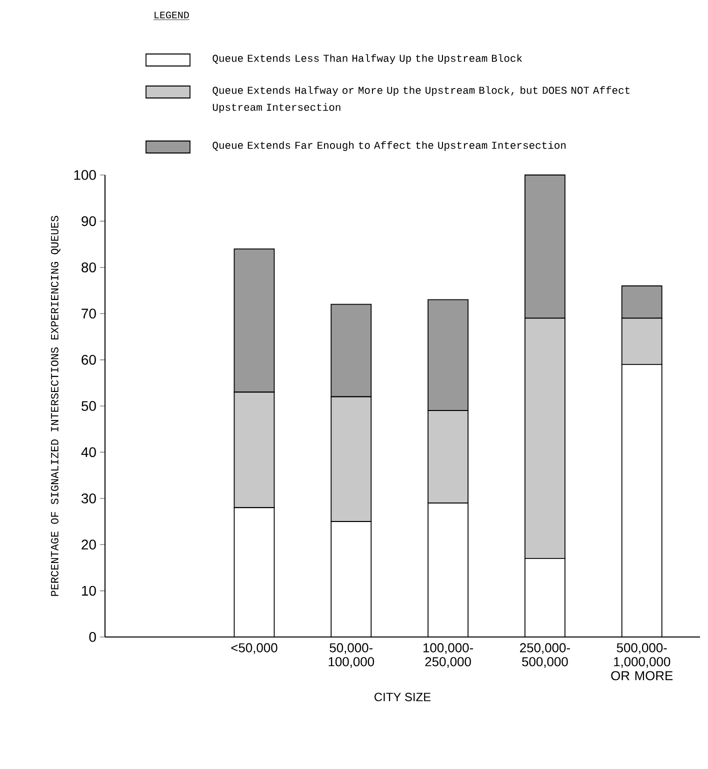 Image resolution: width=708 pixels, height=769 pixels. I want to click on y-tick-label: 100, so click(85, 175).